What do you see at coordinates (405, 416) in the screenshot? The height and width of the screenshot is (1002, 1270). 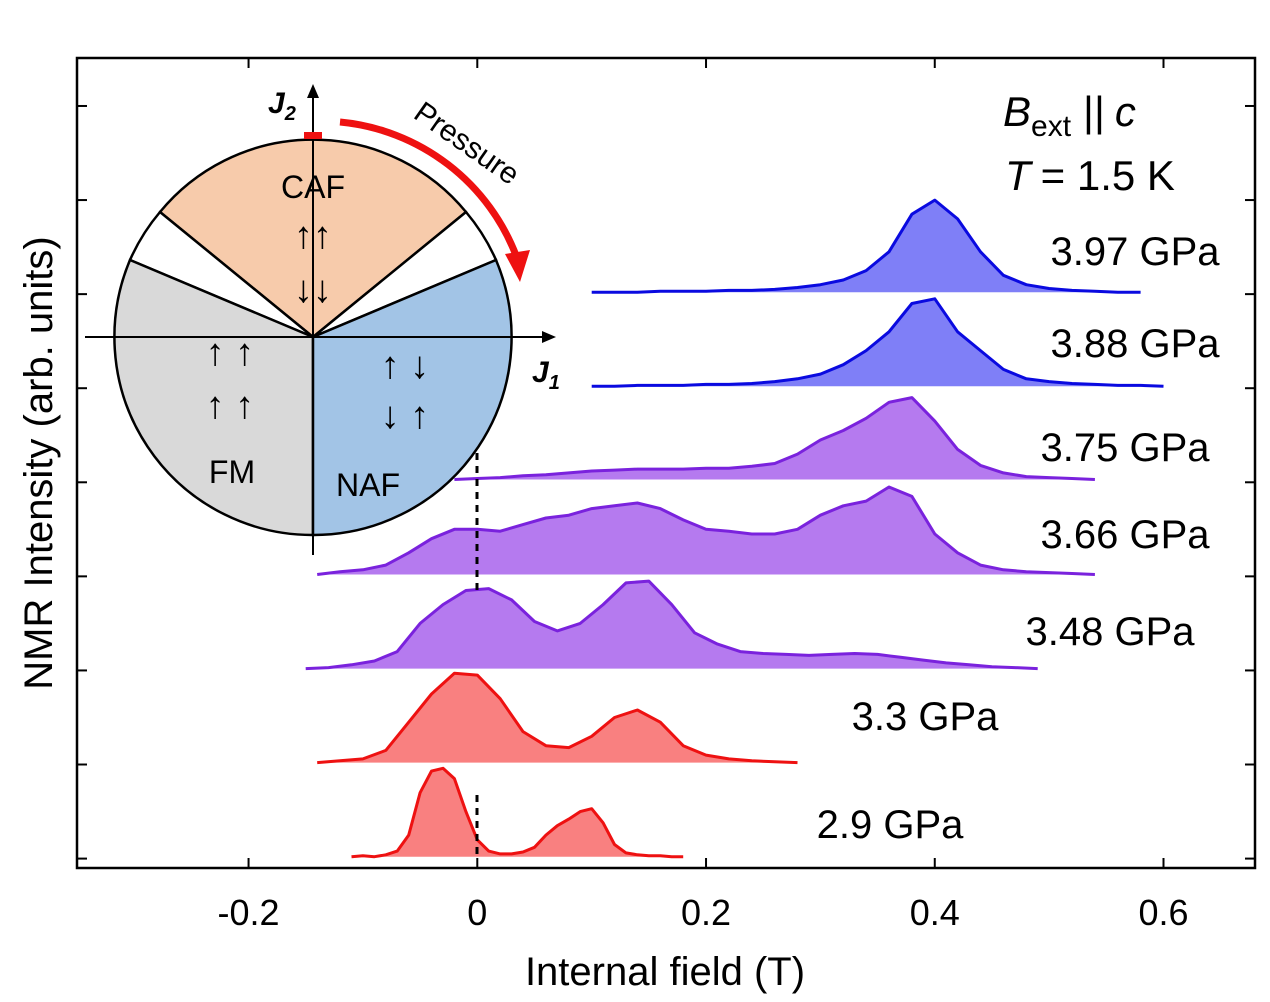 I see `spin-arrows: ↓ ↑` at bounding box center [405, 416].